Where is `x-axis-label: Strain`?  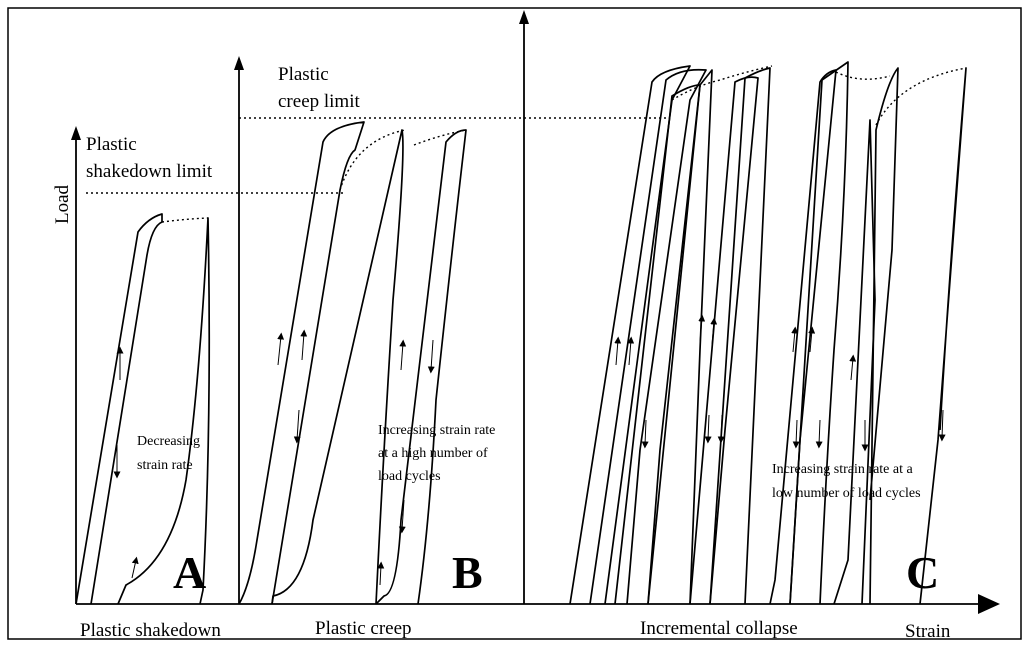 x-axis-label: Strain is located at coordinates (928, 631).